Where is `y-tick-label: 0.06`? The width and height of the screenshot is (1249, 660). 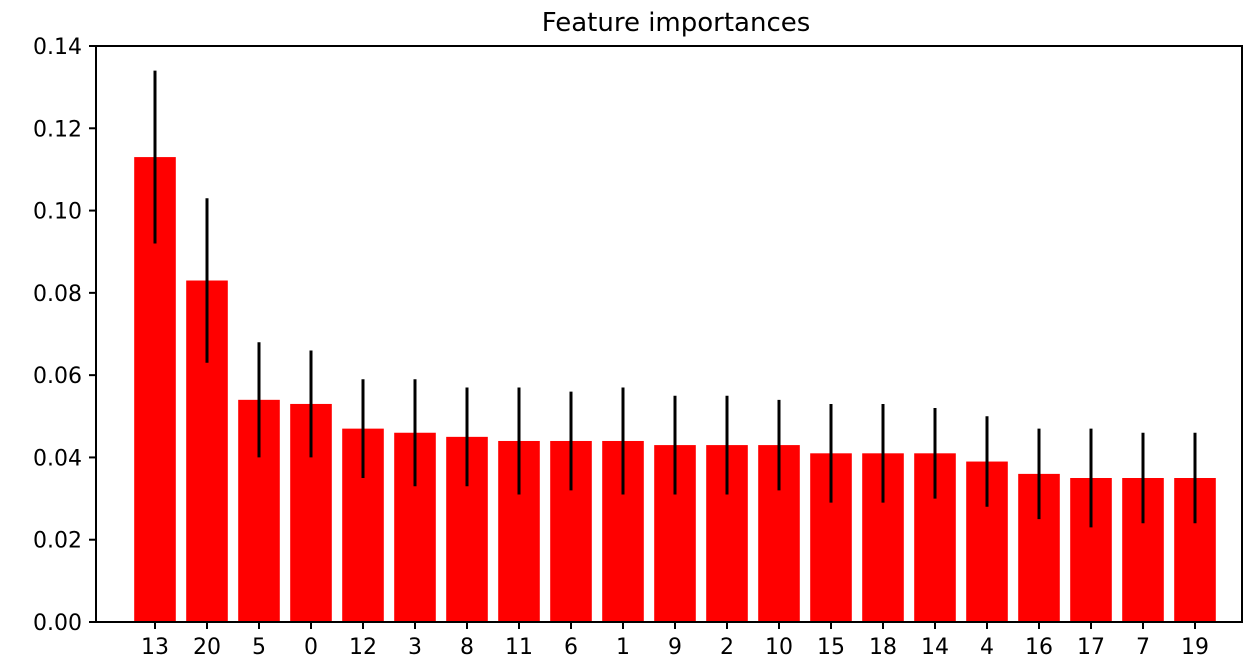 y-tick-label: 0.06 is located at coordinates (57, 376).